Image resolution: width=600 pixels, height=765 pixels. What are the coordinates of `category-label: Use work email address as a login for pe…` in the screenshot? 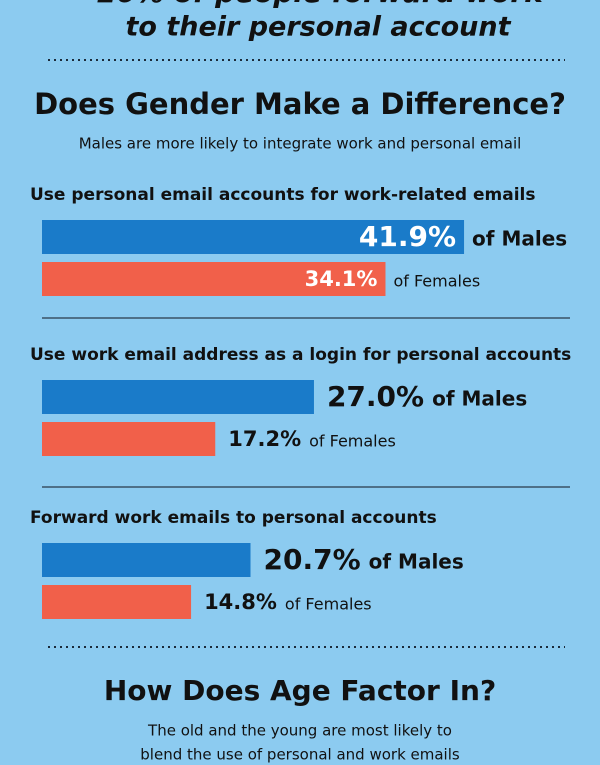 It's located at (300, 355).